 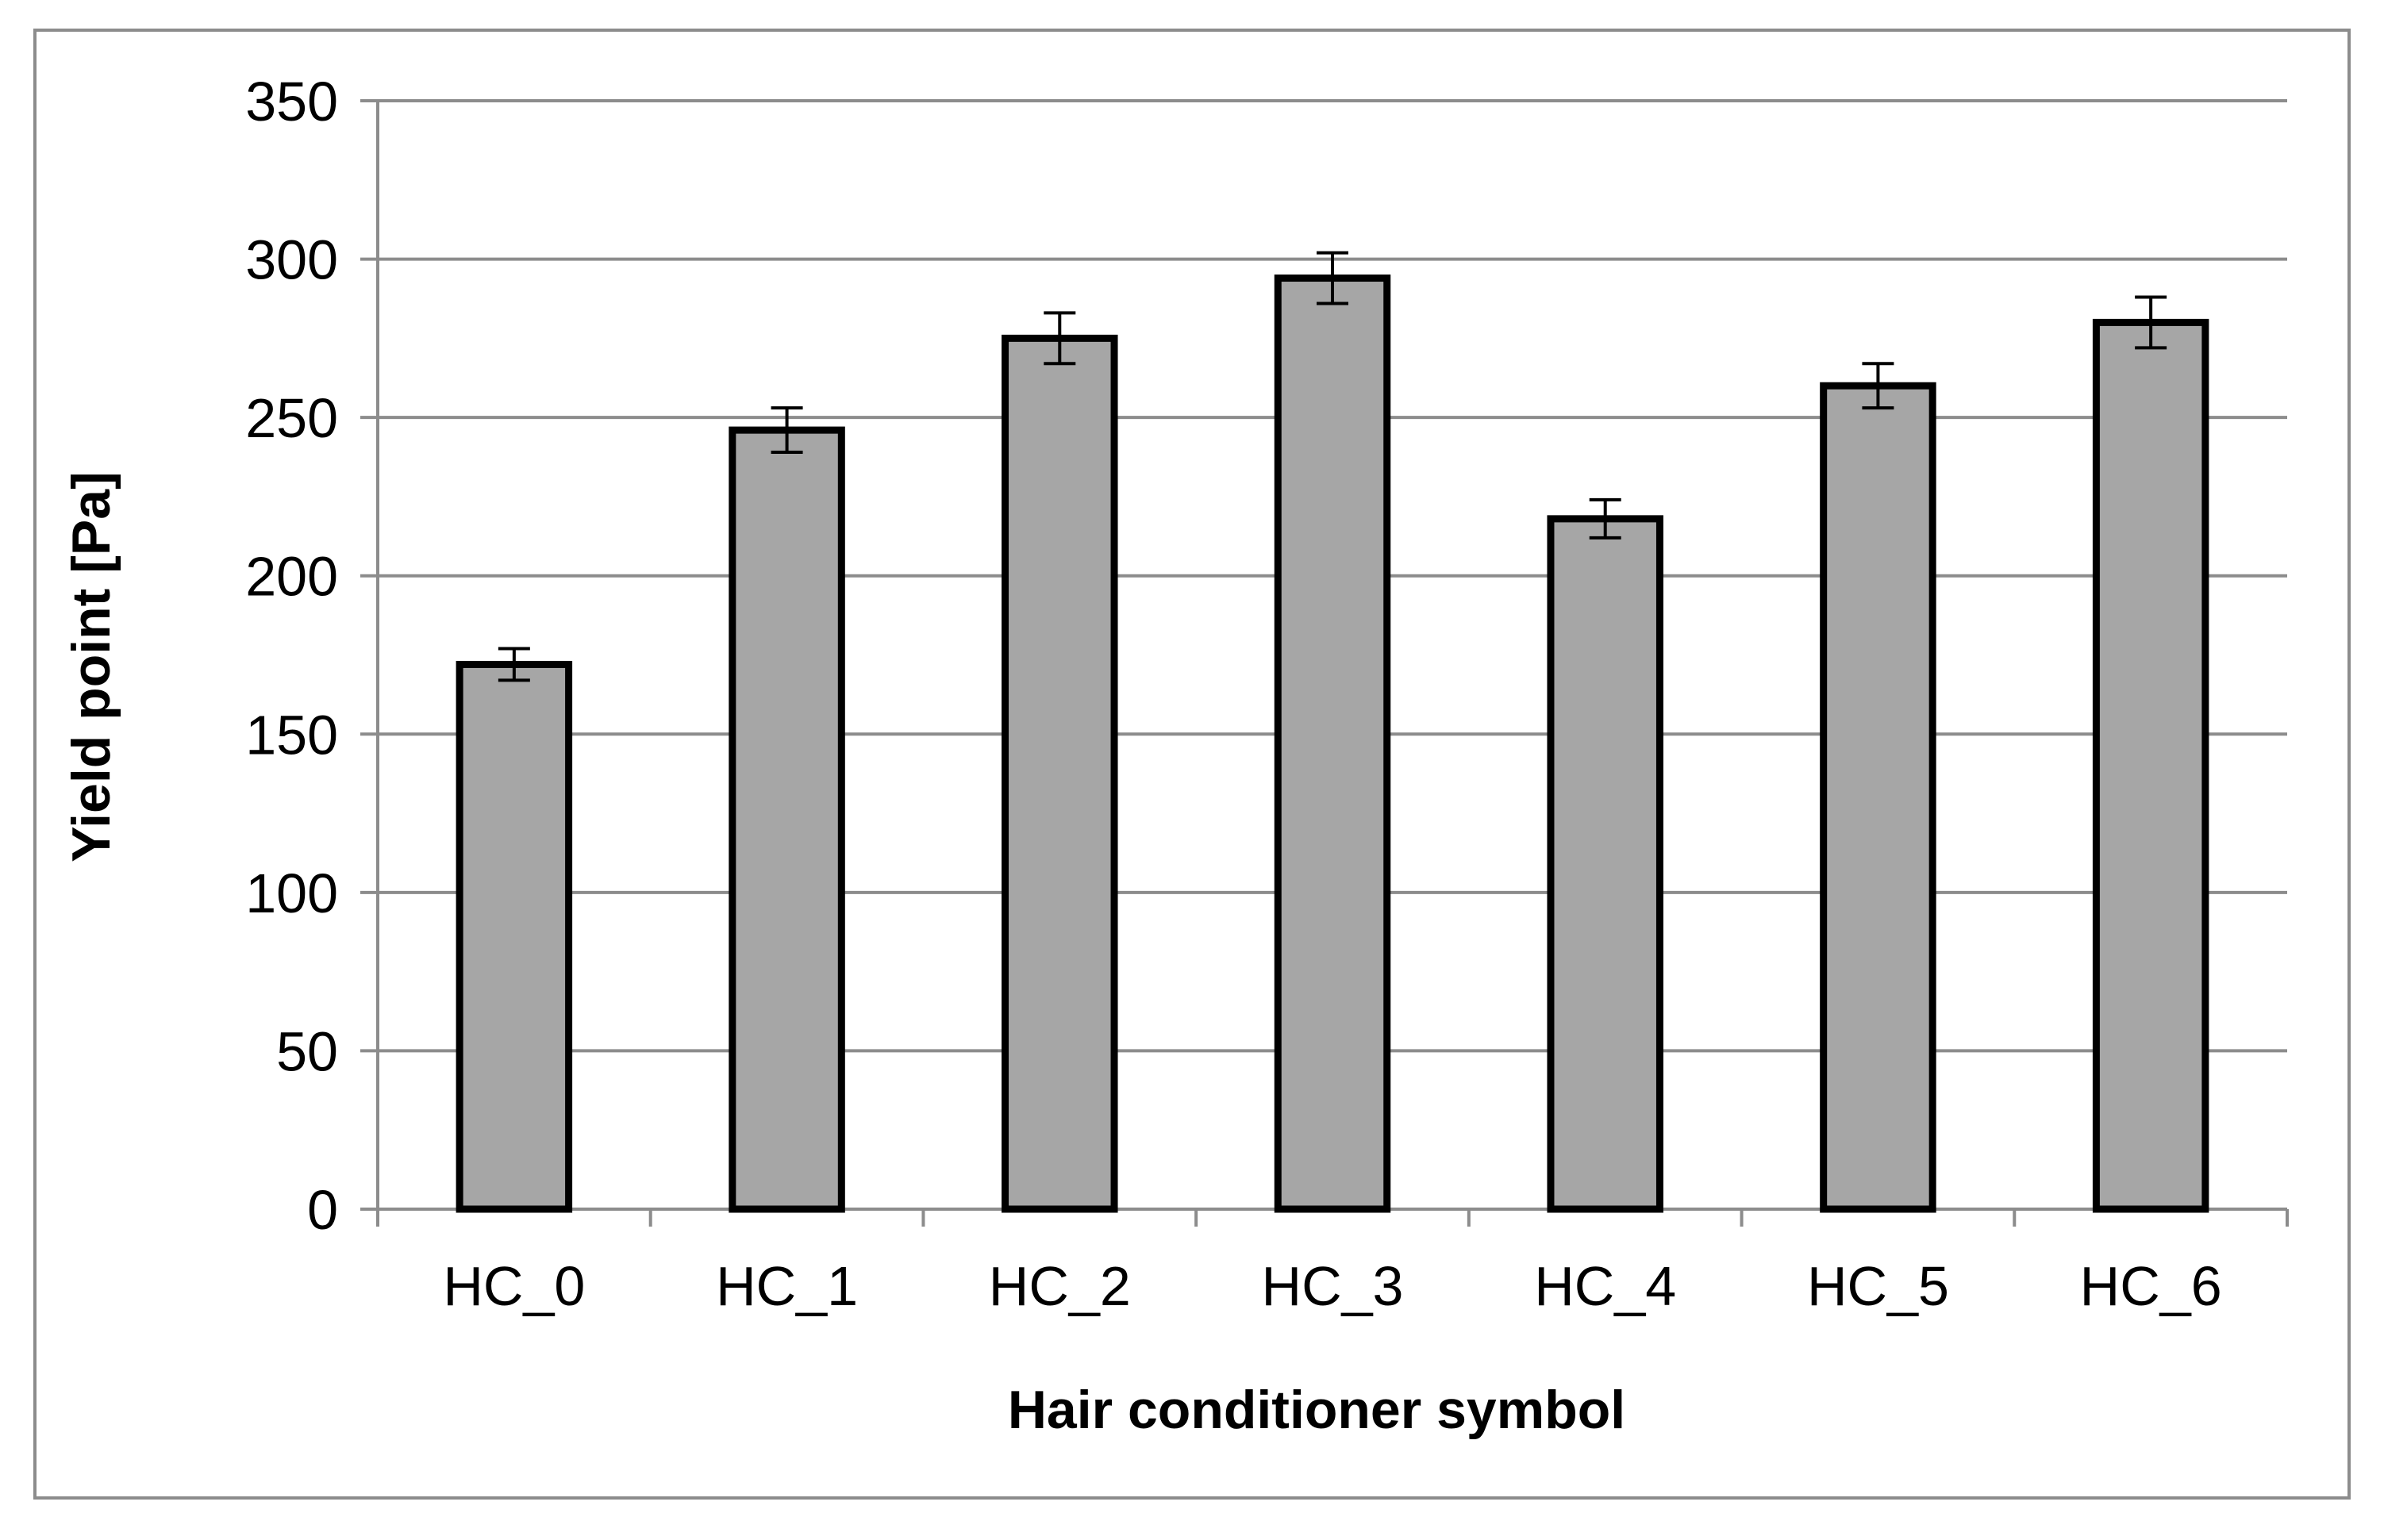 What do you see at coordinates (1316, 1410) in the screenshot?
I see `x-axis-title: Hair conditioner symbol` at bounding box center [1316, 1410].